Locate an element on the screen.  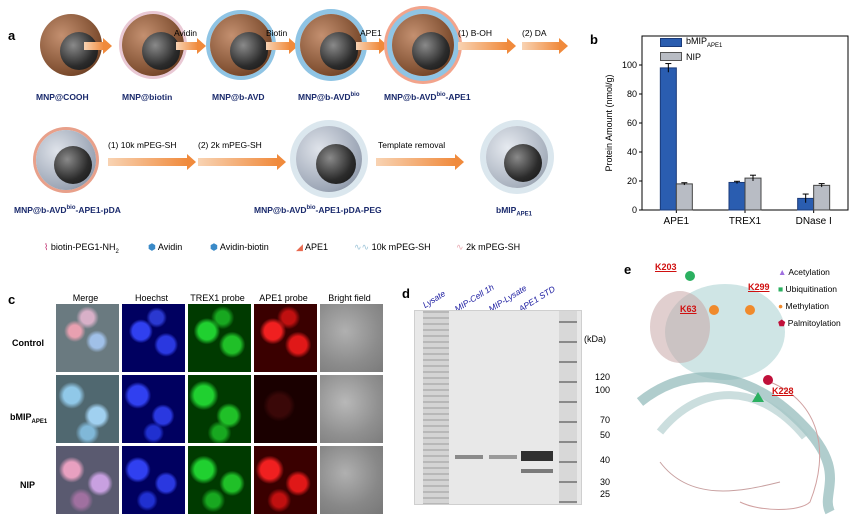
legend-2k-peg: ∿ 2k mPEG-SH is located at coordinates (488, 247).